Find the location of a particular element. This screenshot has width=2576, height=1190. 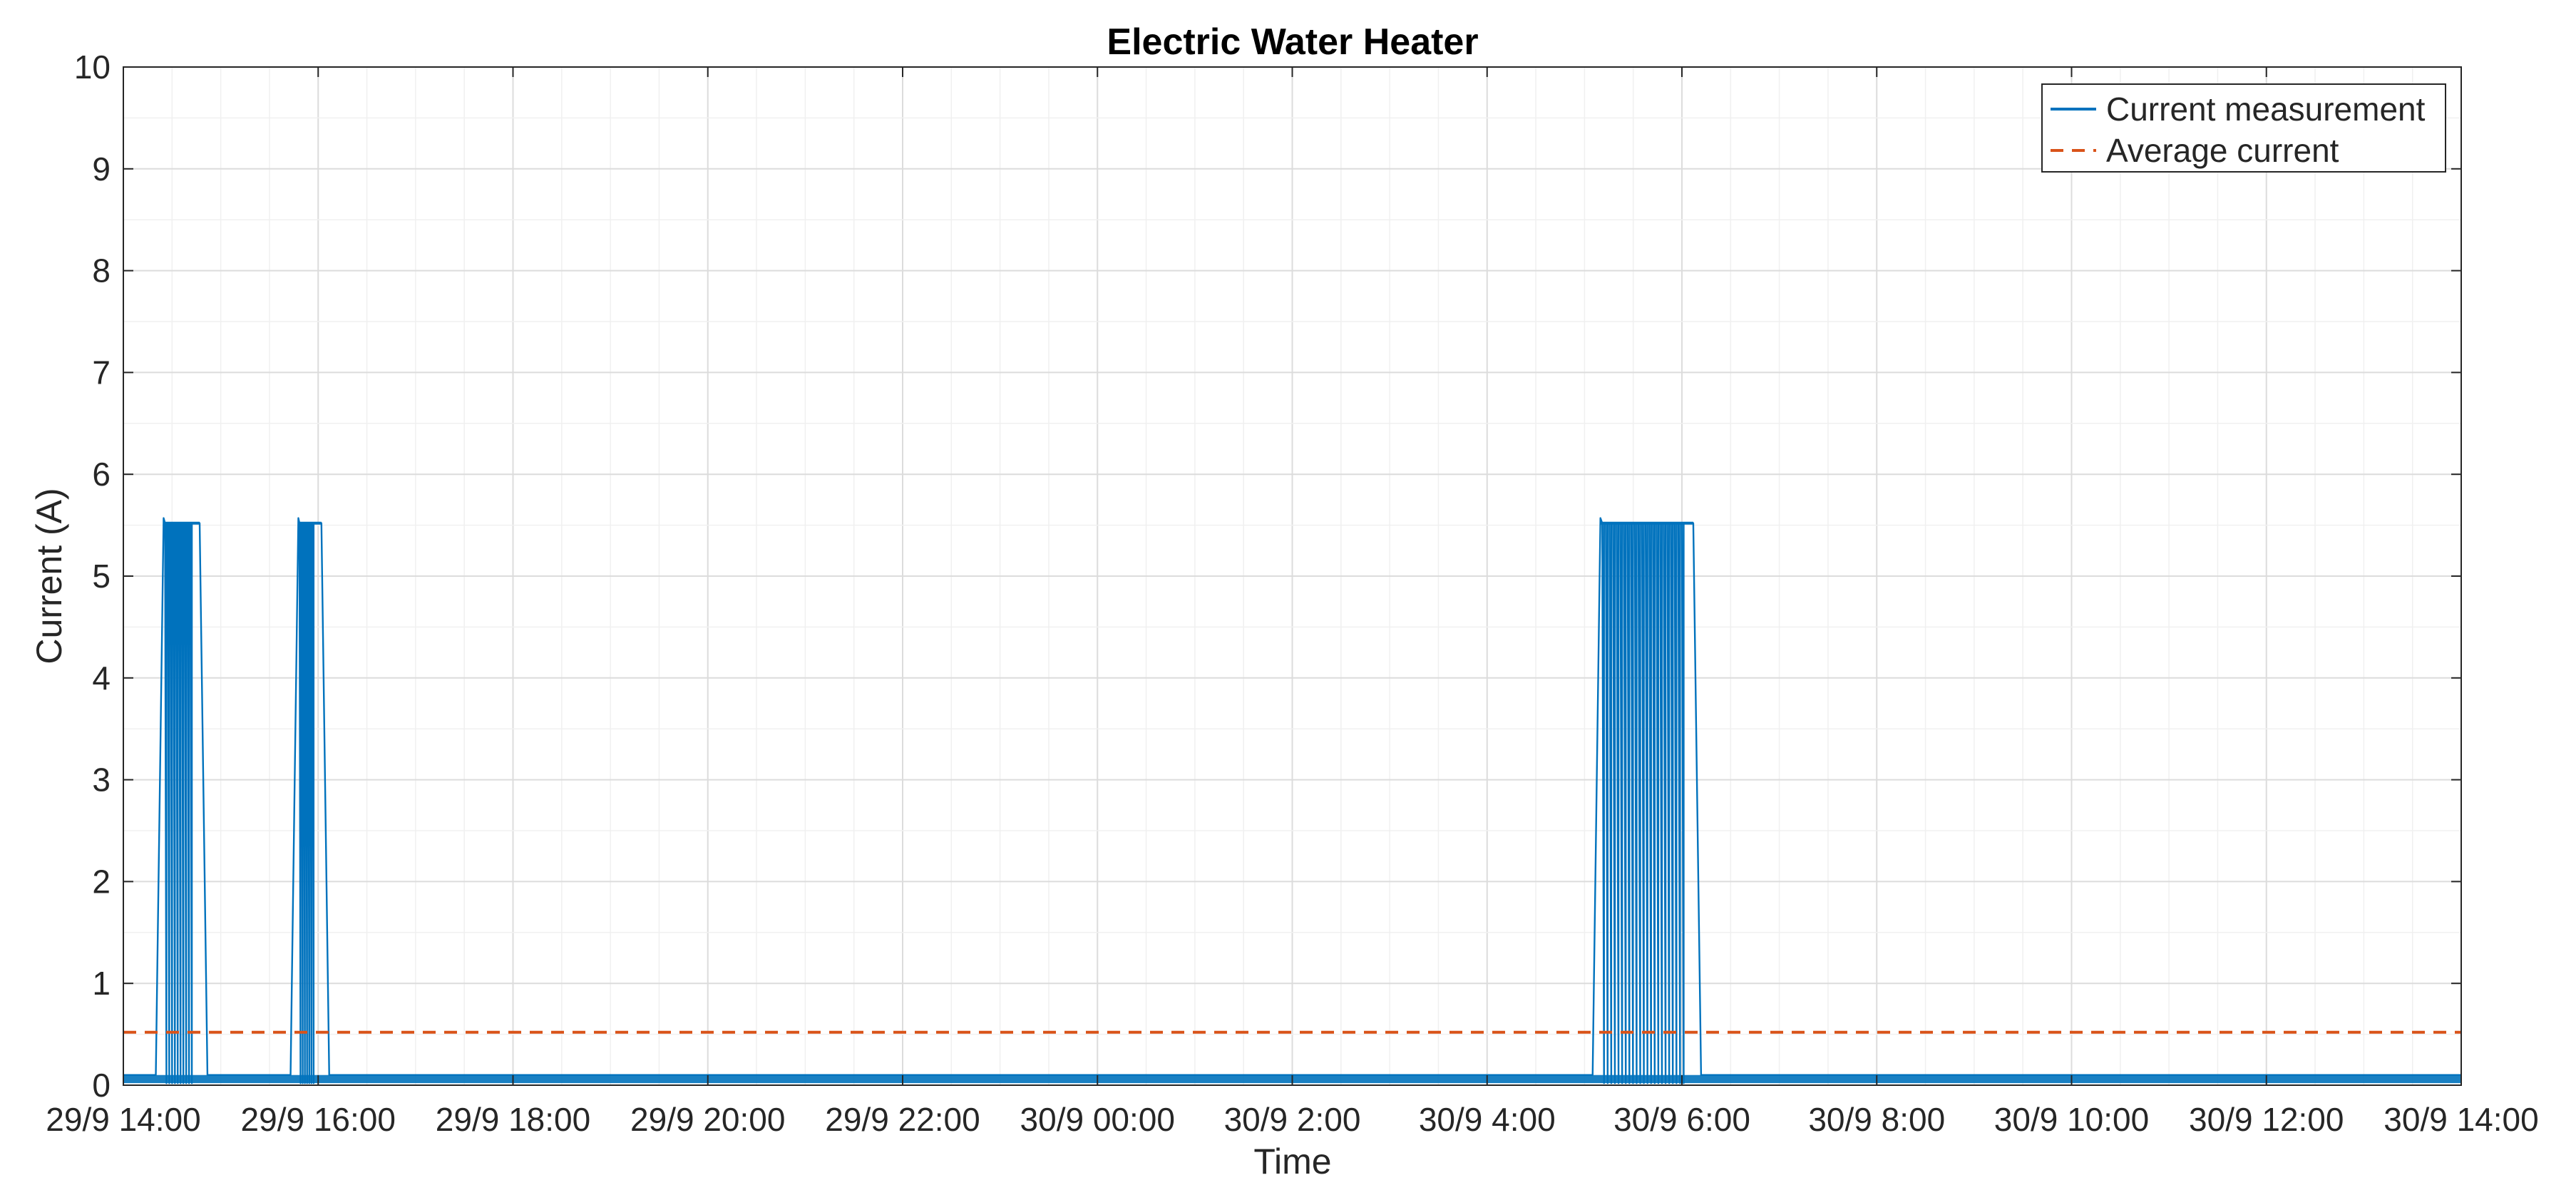

y-tick-label: 8 is located at coordinates (101, 270).